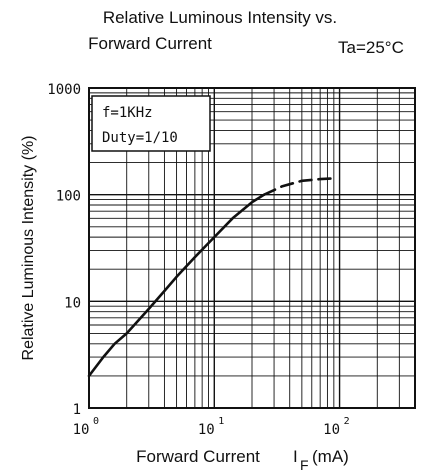 The image size is (448, 474). Describe the element at coordinates (72, 303) in the screenshot. I see `y-tick-label: 10` at that location.